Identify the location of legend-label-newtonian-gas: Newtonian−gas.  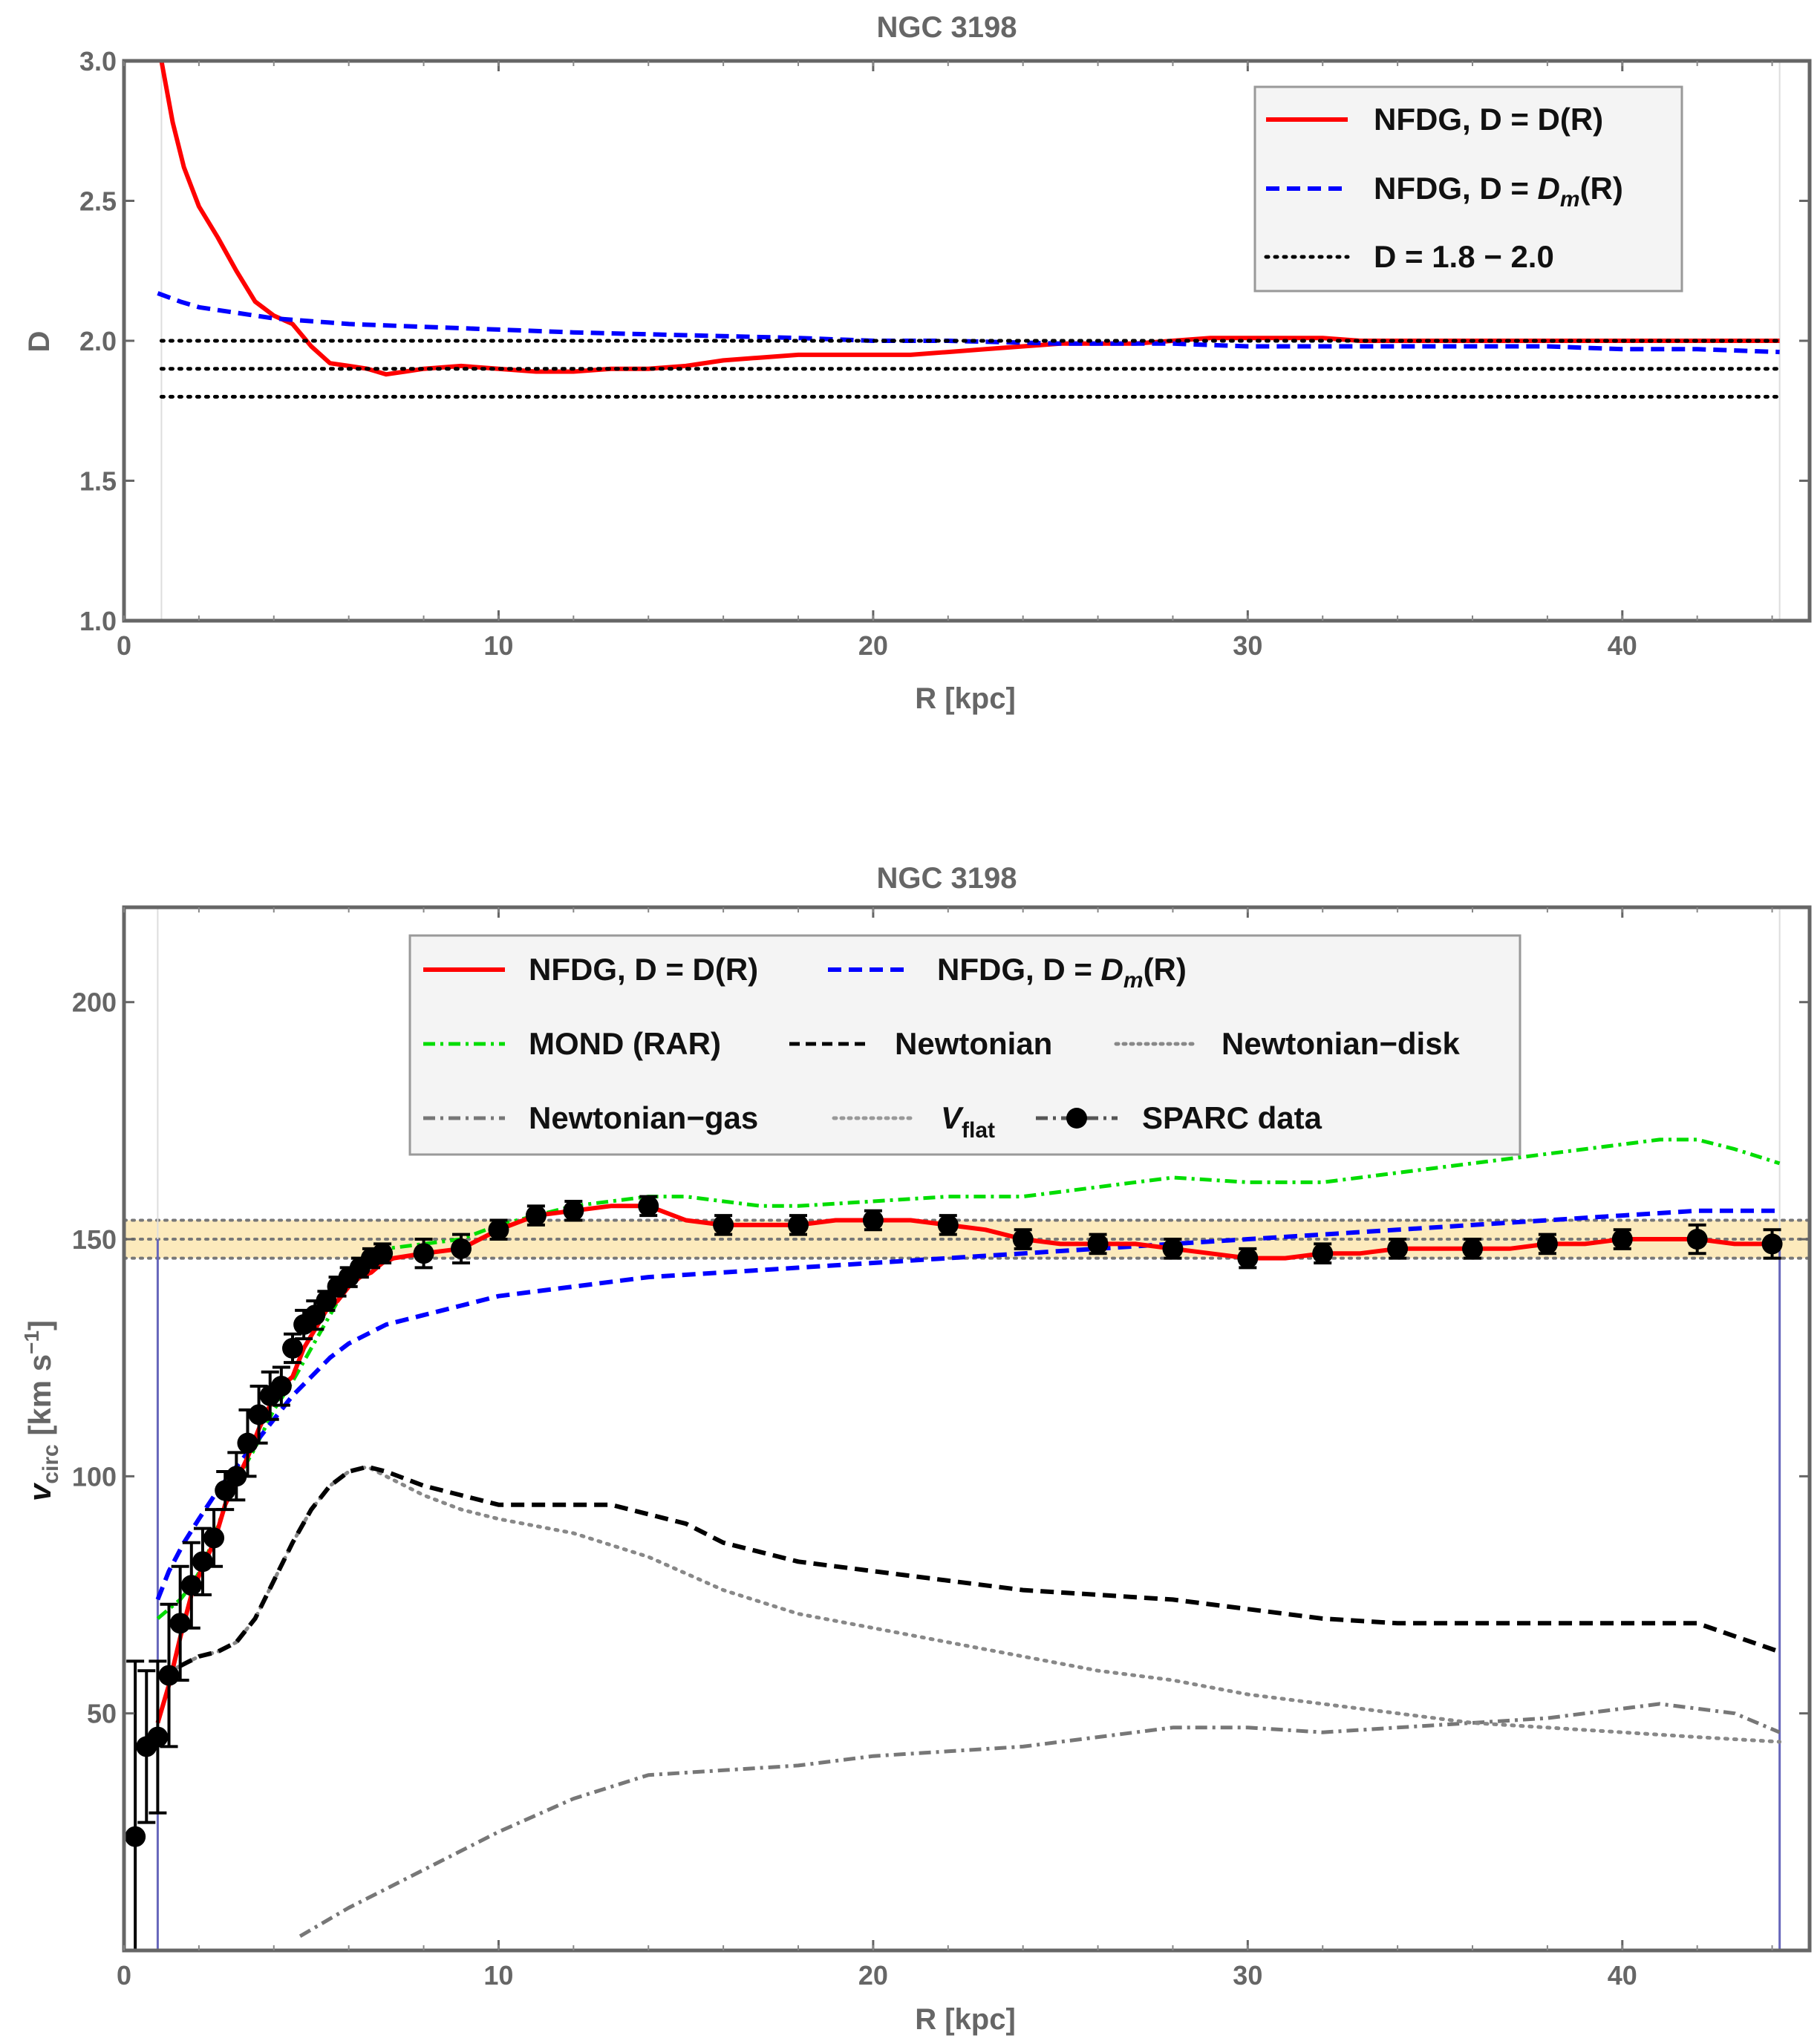
(643, 1117).